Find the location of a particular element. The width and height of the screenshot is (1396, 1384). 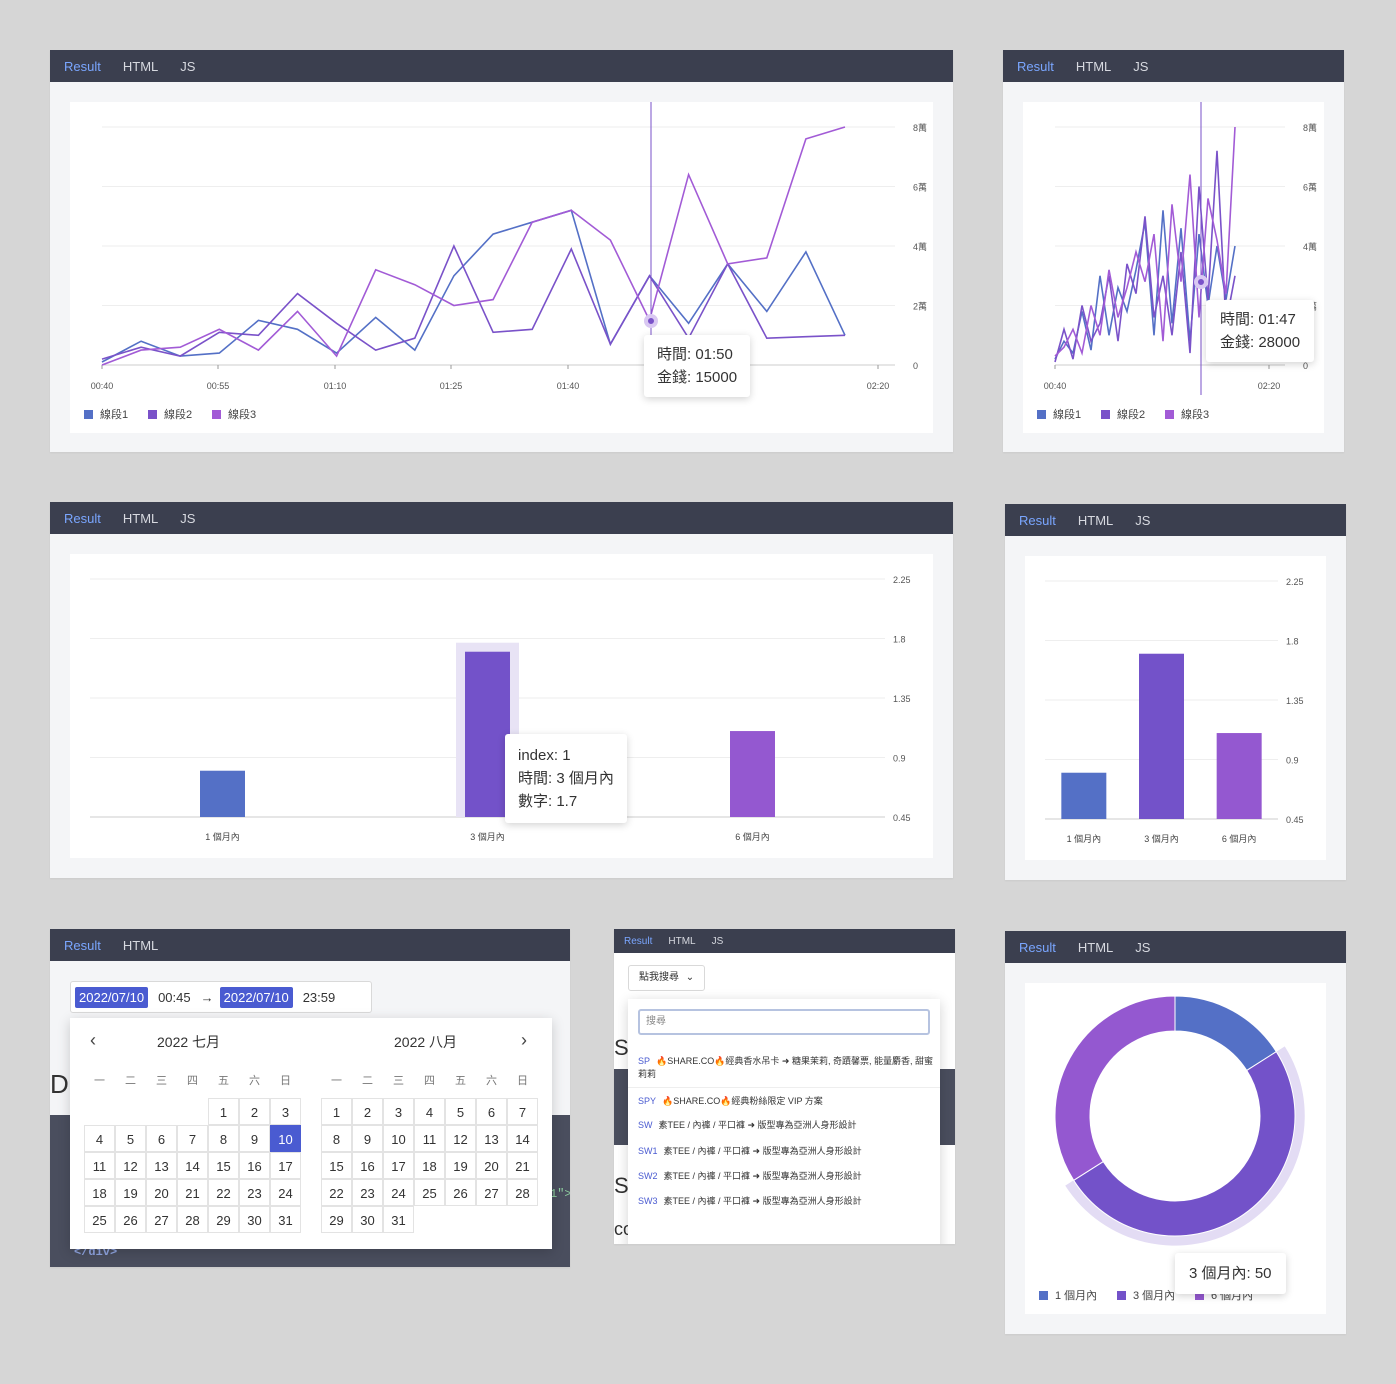

start-time: 00:45 is located at coordinates (174, 997).